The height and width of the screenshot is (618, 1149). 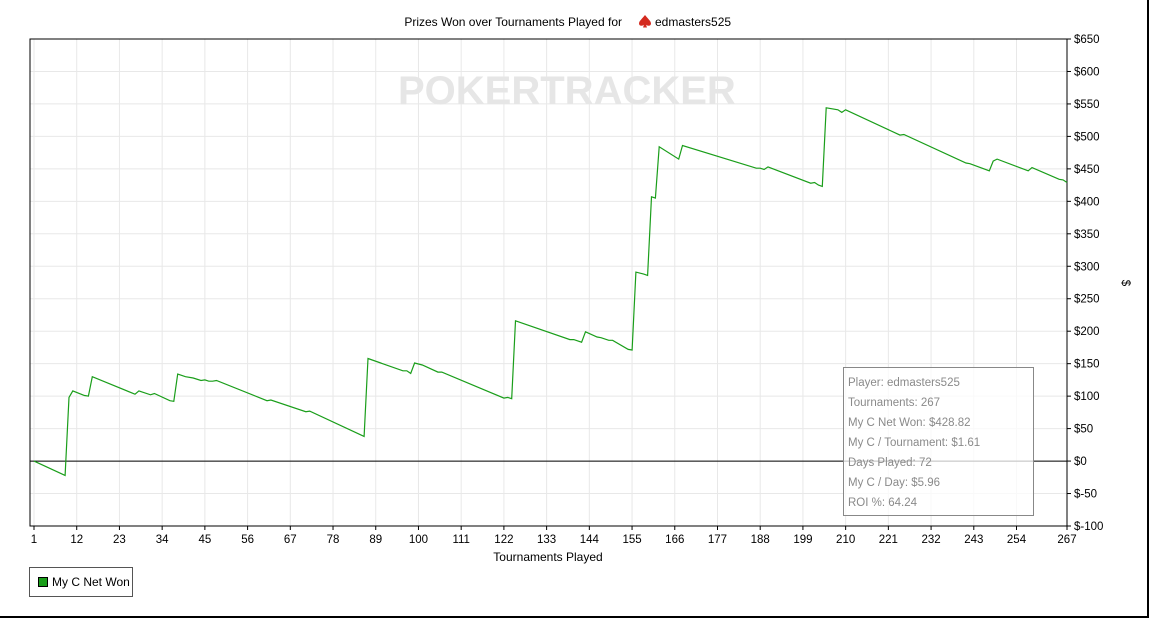 I want to click on y-tick-label: $0, so click(x=1080, y=462).